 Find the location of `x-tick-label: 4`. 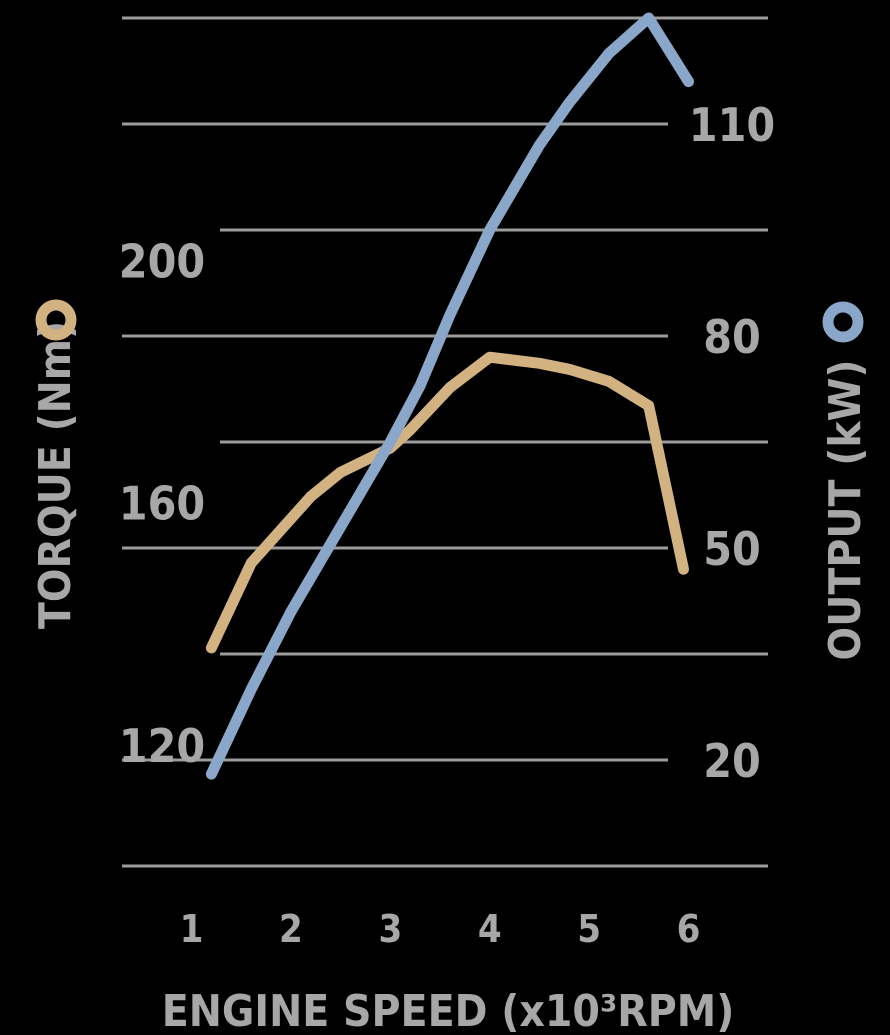

x-tick-label: 4 is located at coordinates (490, 929).